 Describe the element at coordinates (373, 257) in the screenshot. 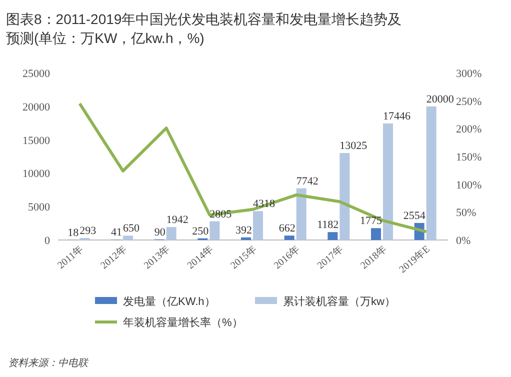

I see `x-tick-label: 2018年` at that location.